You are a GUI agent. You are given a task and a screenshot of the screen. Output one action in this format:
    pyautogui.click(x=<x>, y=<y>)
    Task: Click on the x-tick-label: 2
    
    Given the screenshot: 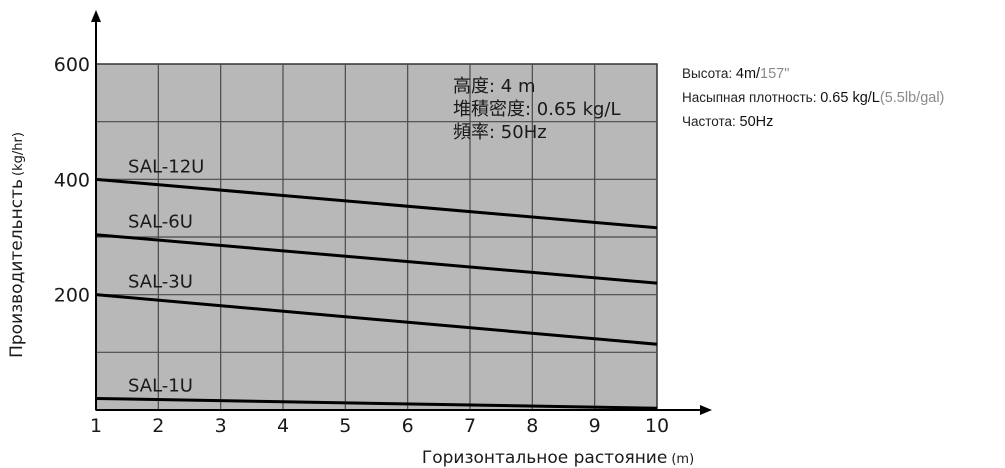 What is the action you would take?
    pyautogui.click(x=158, y=426)
    